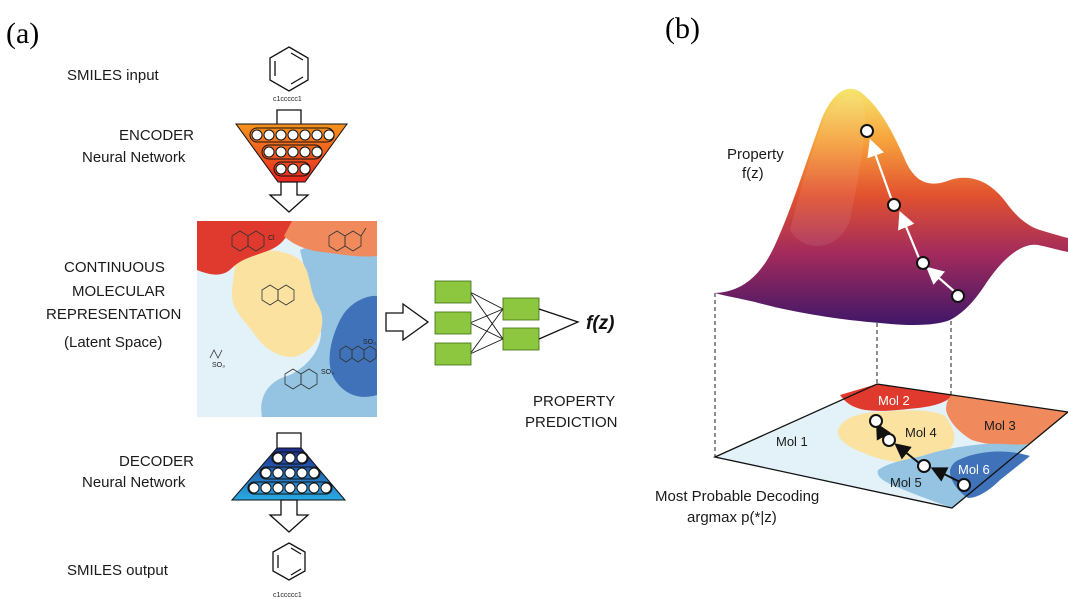  What do you see at coordinates (792, 441) in the screenshot?
I see `plane-mol1: Mol 1` at bounding box center [792, 441].